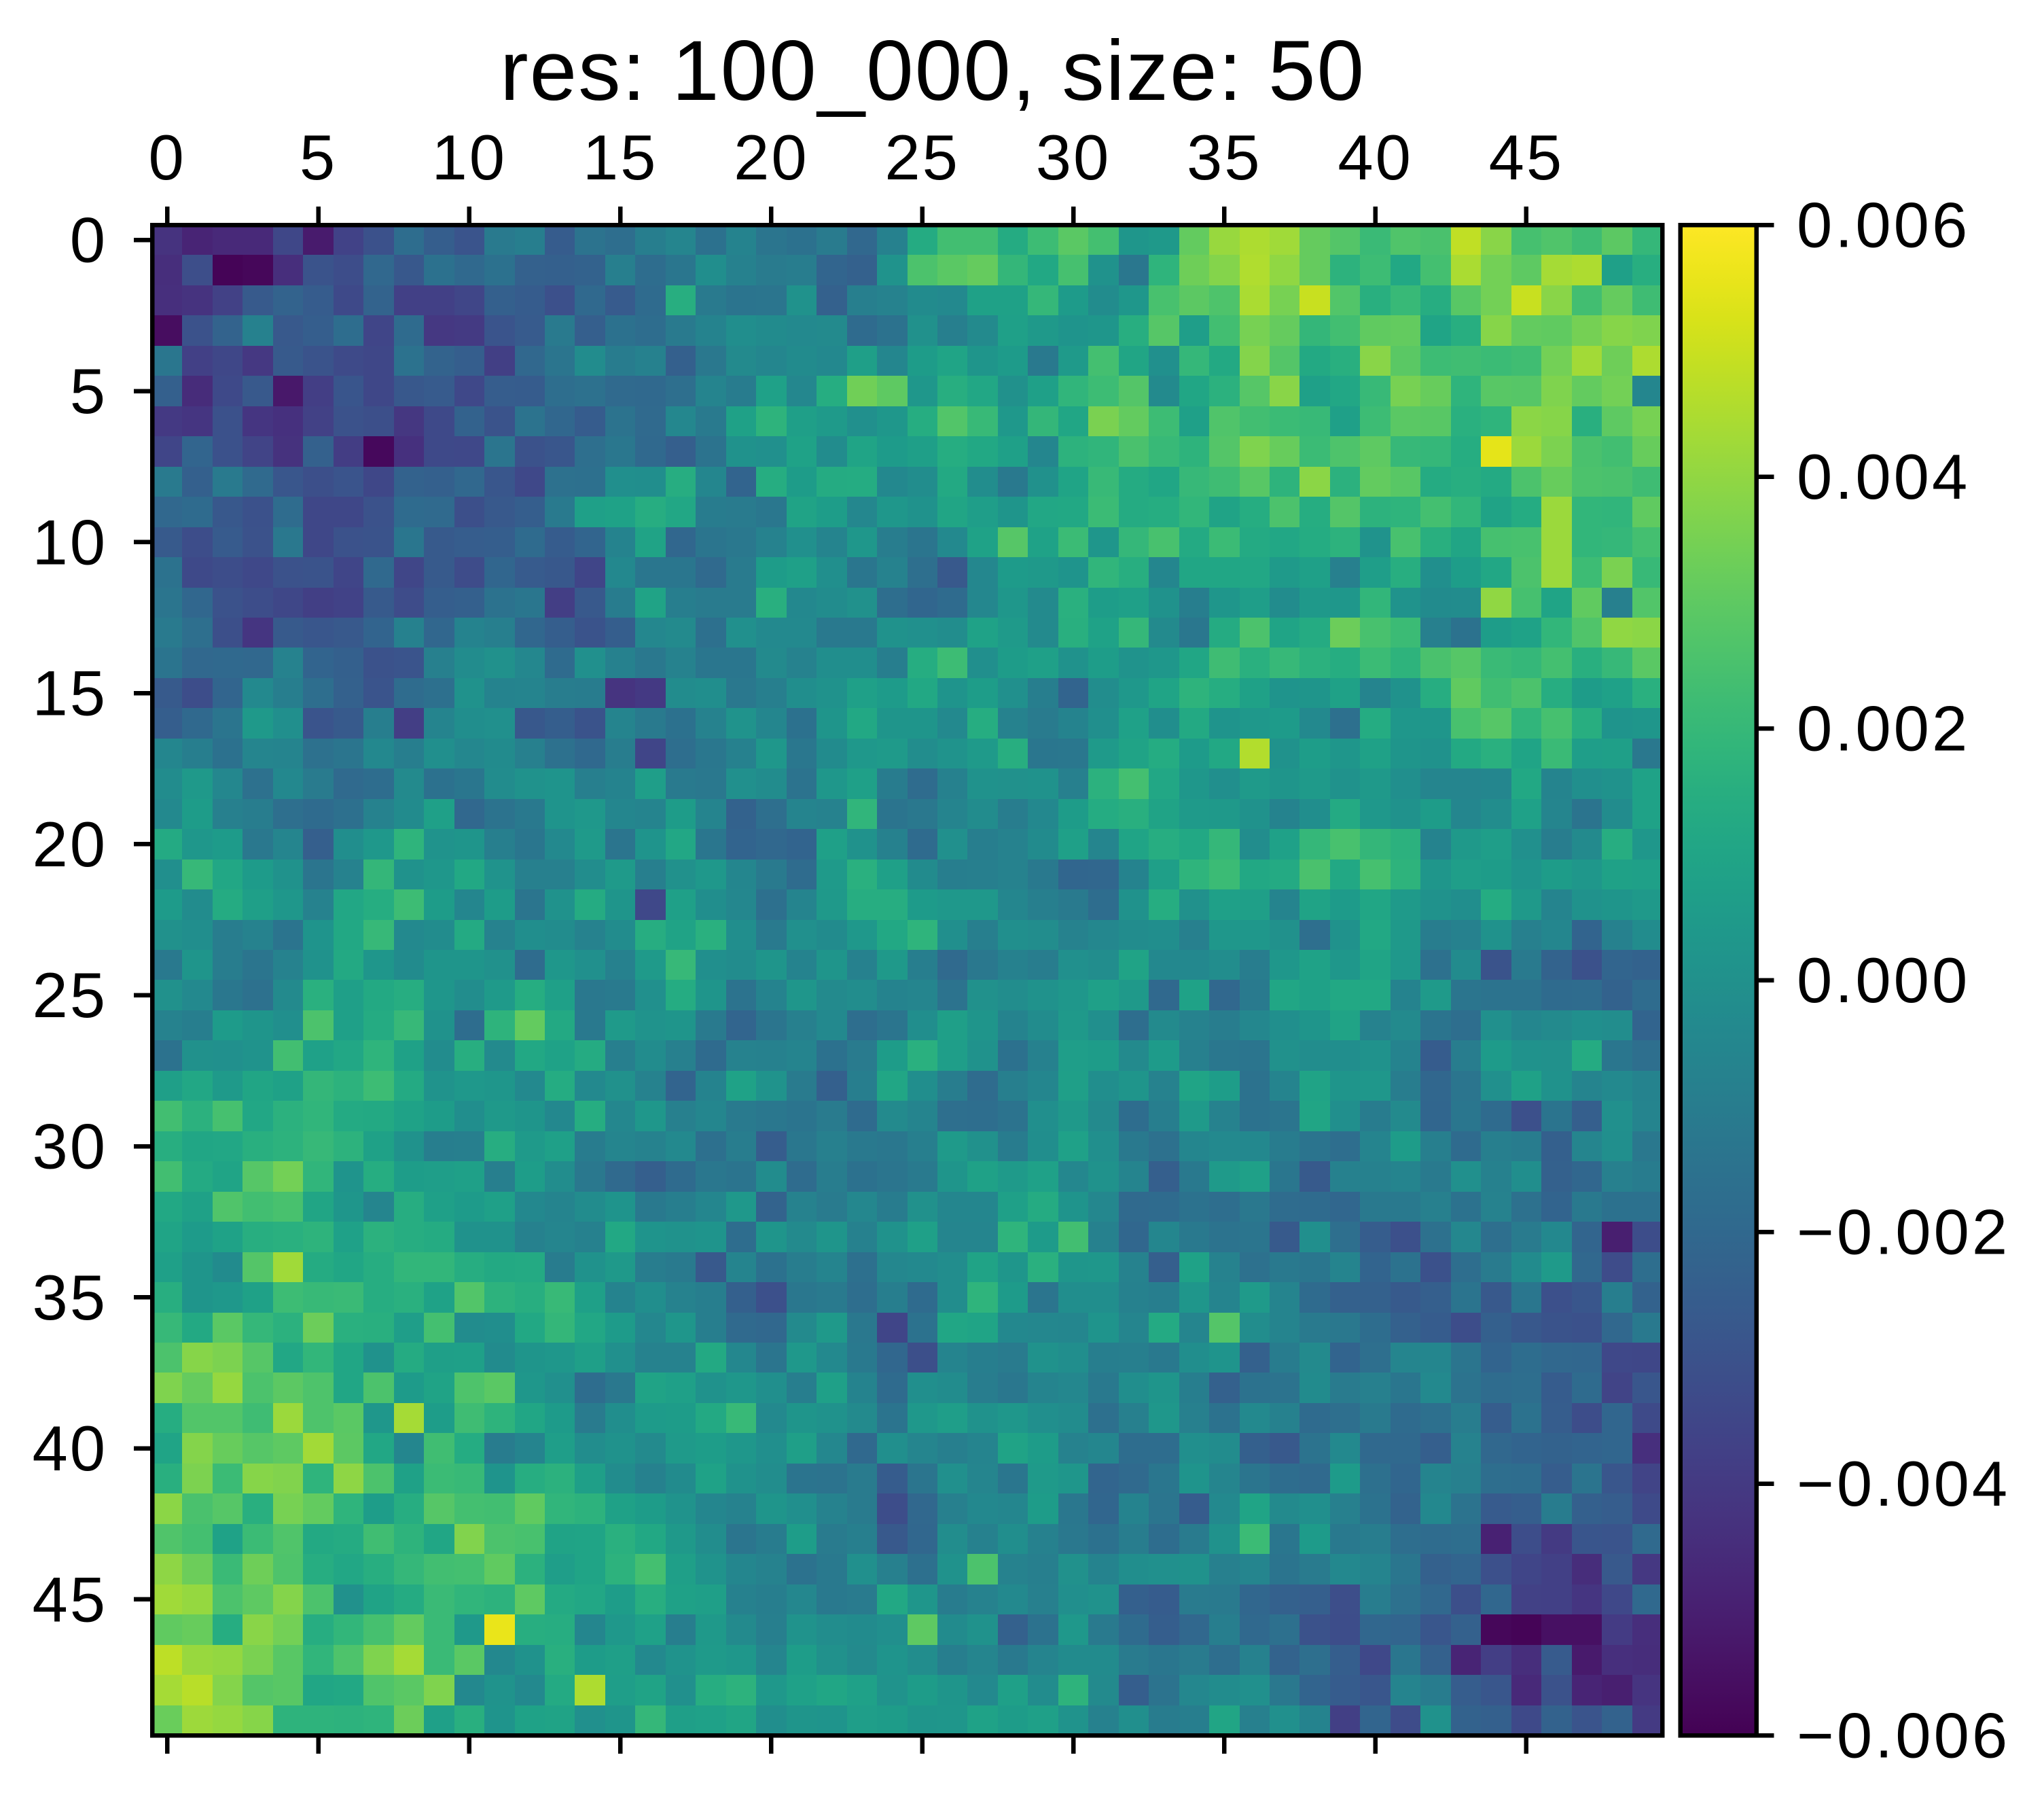 This screenshot has width=2044, height=1806. I want to click on svg-text: −0.006, so click(1903, 1735).